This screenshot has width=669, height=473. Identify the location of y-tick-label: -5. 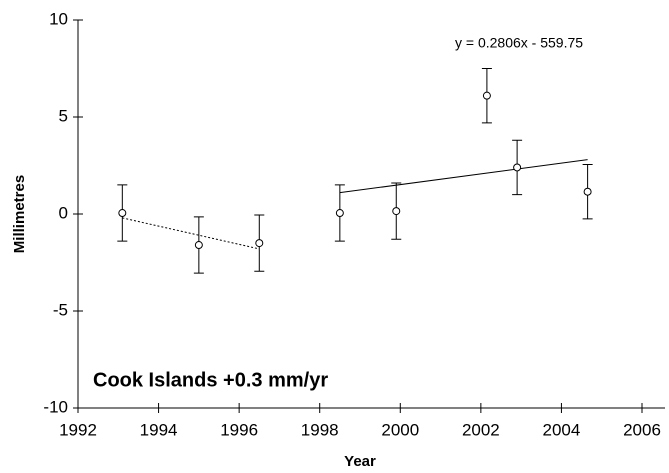
(60, 309).